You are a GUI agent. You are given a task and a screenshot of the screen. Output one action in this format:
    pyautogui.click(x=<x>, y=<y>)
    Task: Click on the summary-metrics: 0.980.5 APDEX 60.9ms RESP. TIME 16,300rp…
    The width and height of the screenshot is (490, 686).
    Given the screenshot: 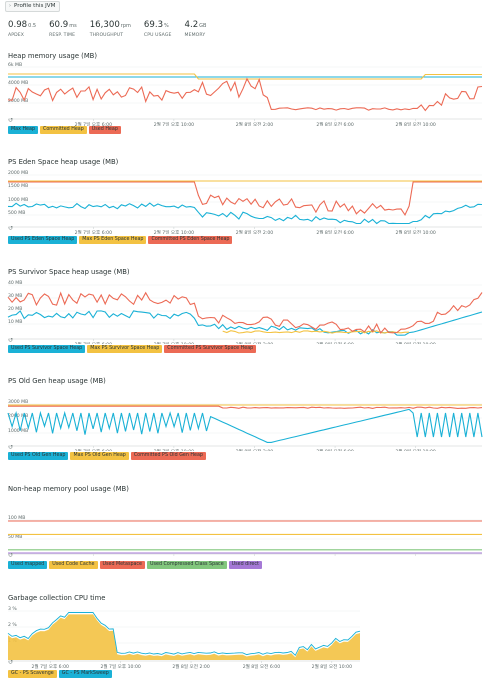 What is the action you would take?
    pyautogui.click(x=107, y=30)
    